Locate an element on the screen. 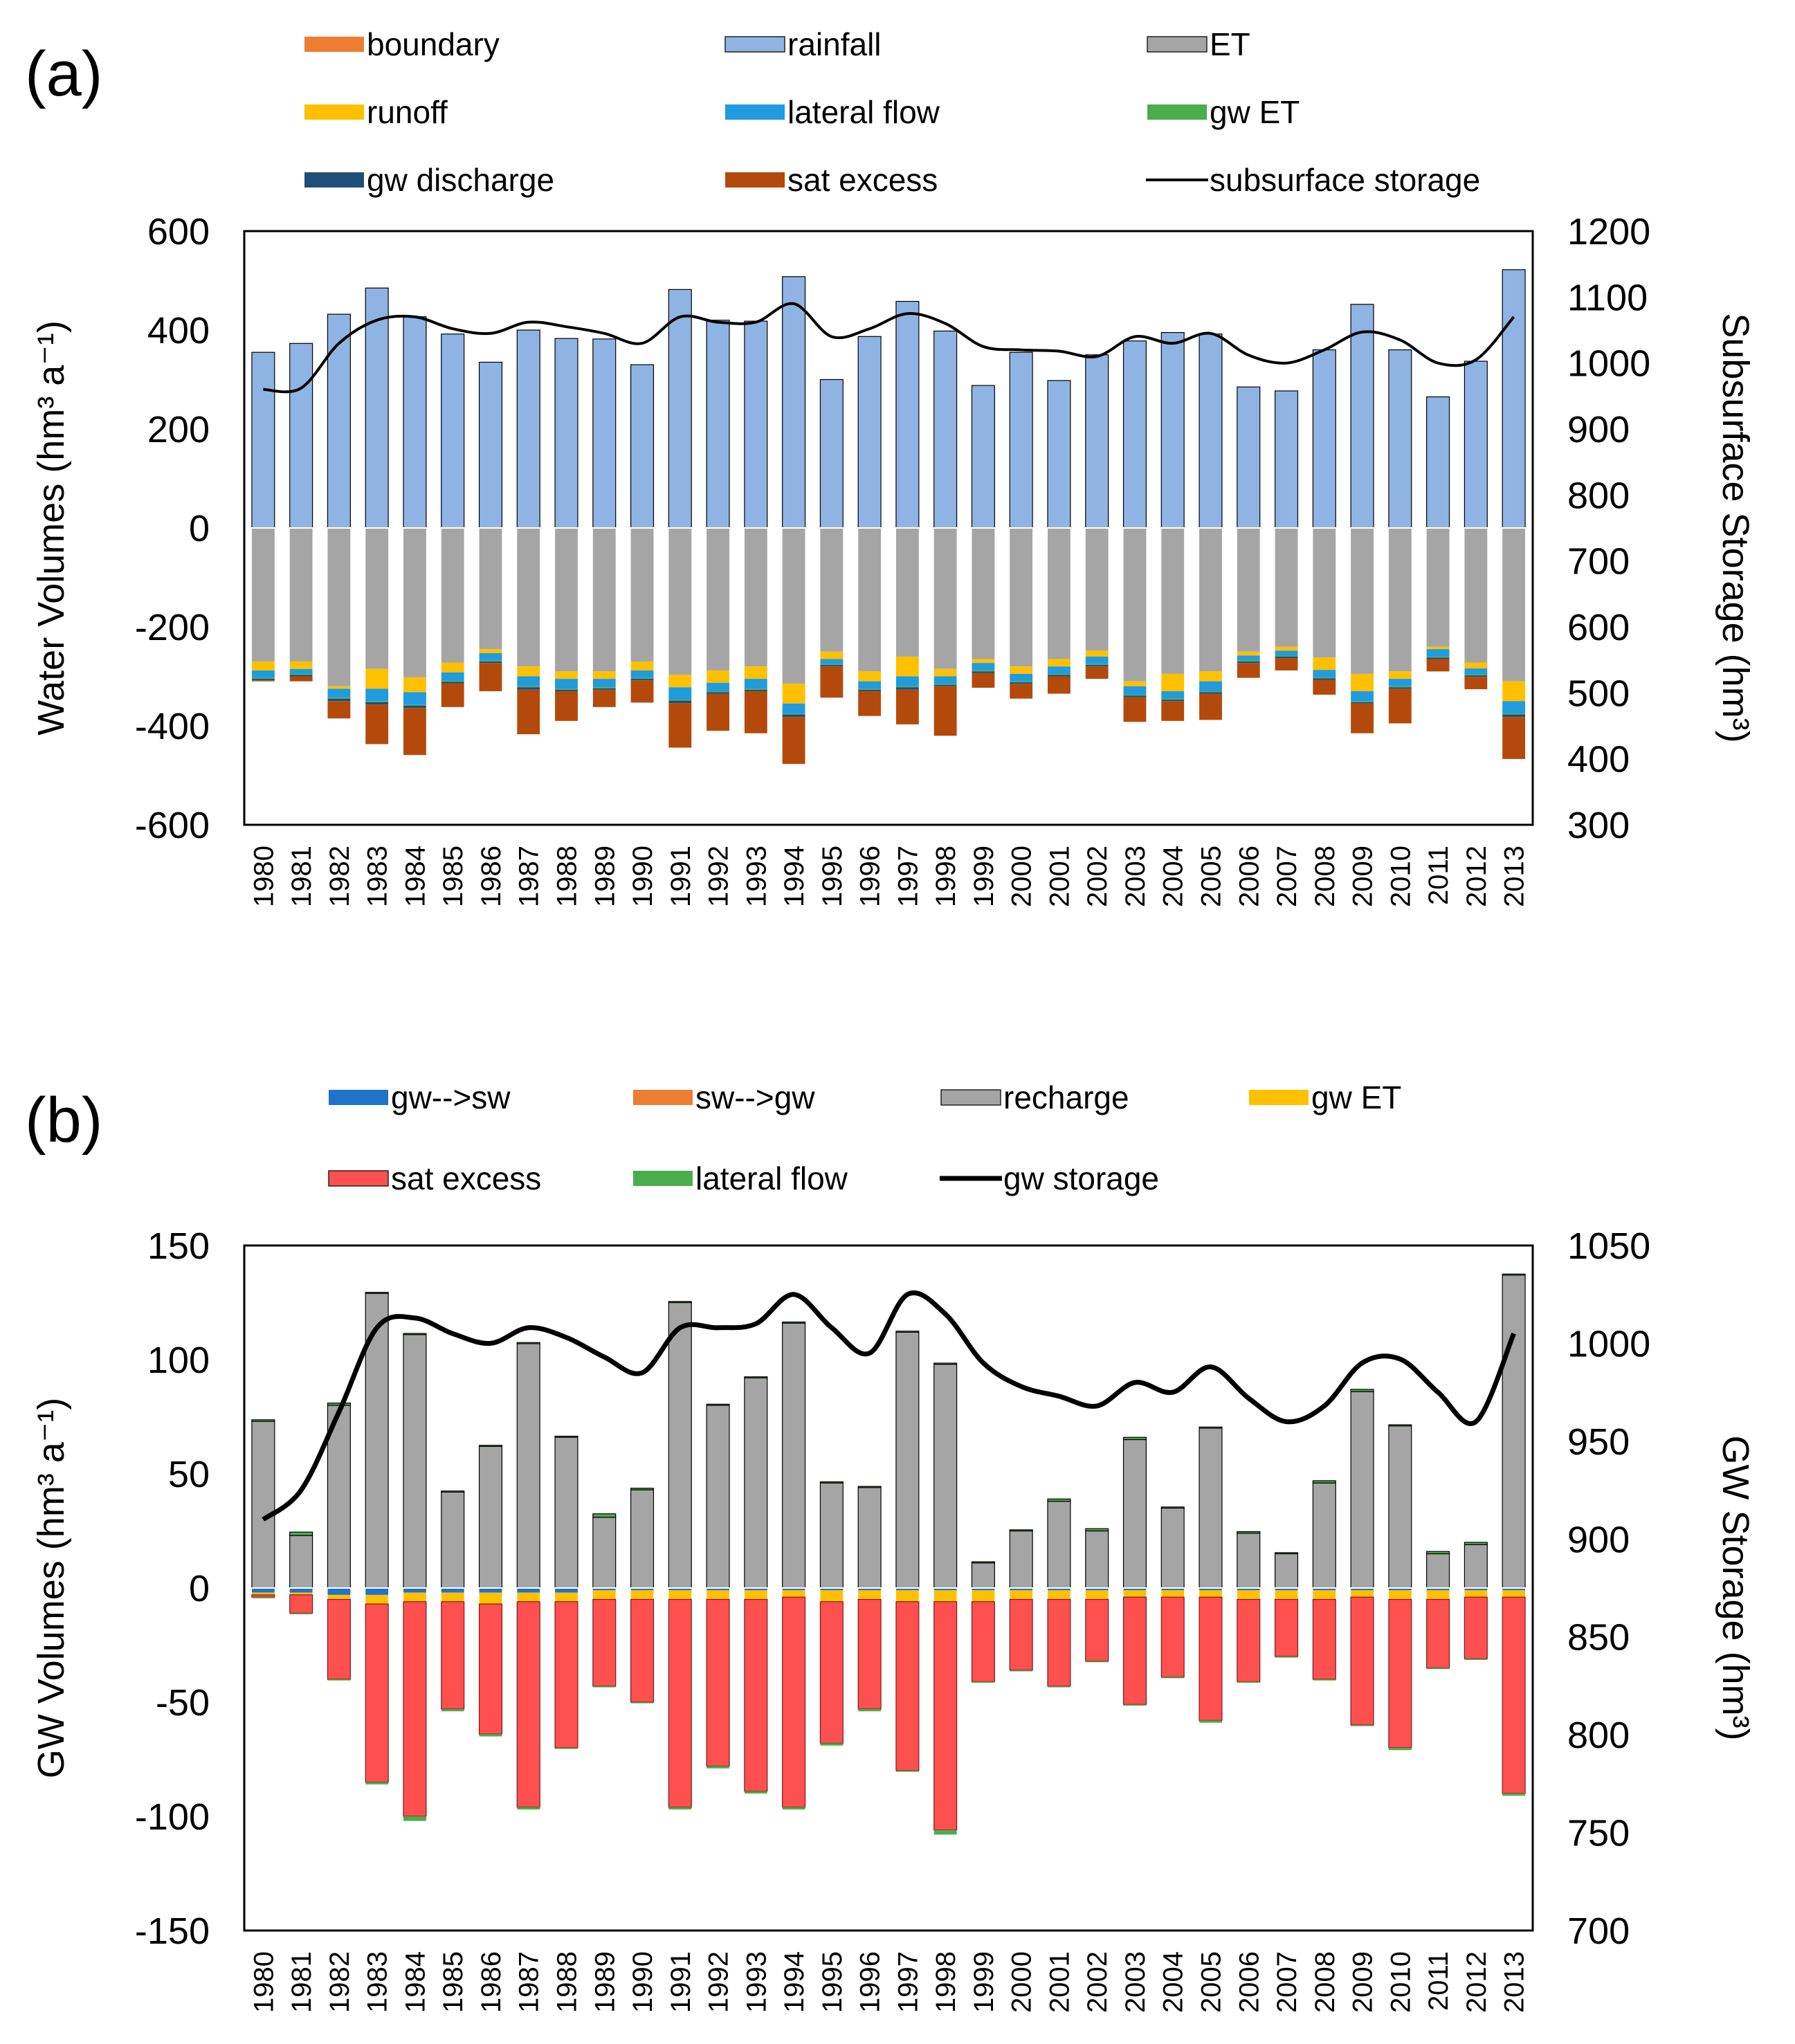 The width and height of the screenshot is (1795, 2044). bar-lateral-flow-1998 is located at coordinates (945, 680).